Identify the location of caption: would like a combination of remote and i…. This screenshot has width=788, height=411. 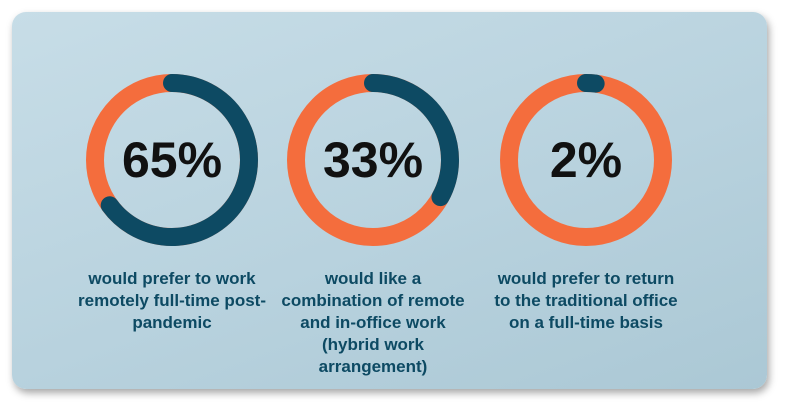
(373, 322).